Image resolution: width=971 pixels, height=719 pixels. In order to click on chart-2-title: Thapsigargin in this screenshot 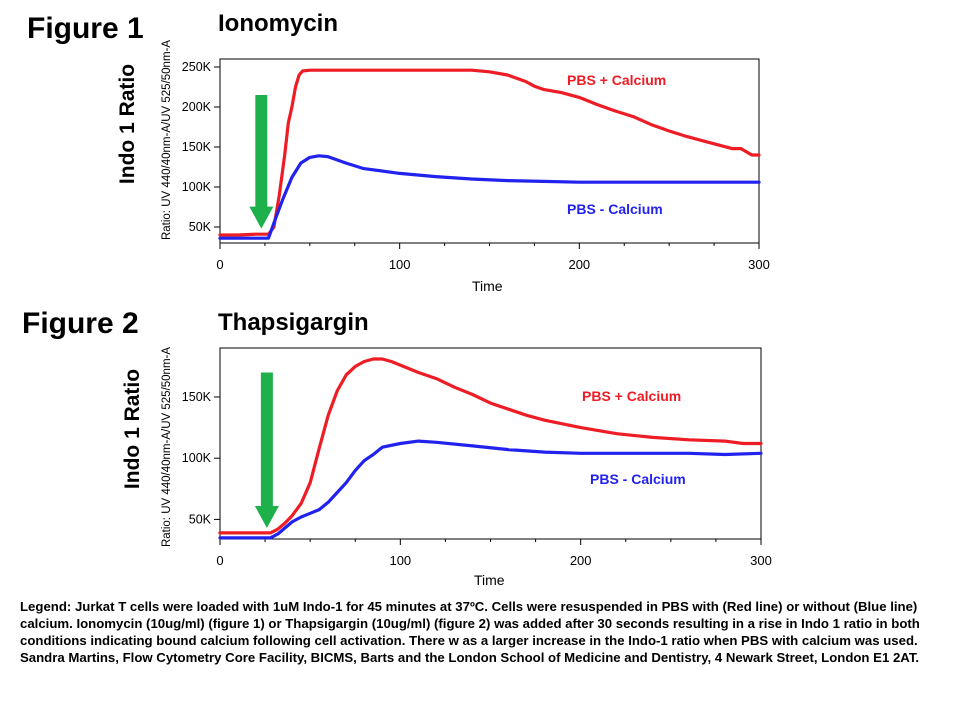, I will do `click(293, 322)`.